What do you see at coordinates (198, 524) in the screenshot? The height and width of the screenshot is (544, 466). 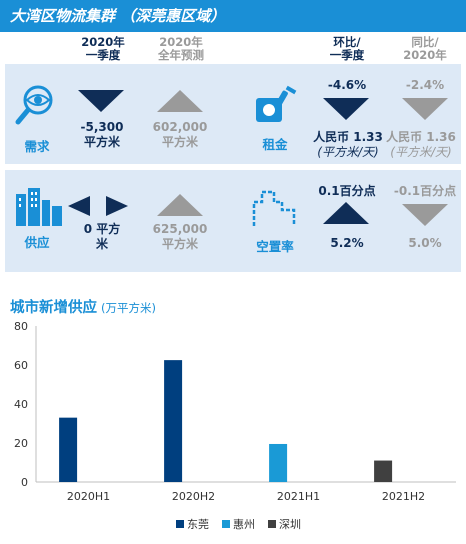 I see `legend-label: 东莞` at bounding box center [198, 524].